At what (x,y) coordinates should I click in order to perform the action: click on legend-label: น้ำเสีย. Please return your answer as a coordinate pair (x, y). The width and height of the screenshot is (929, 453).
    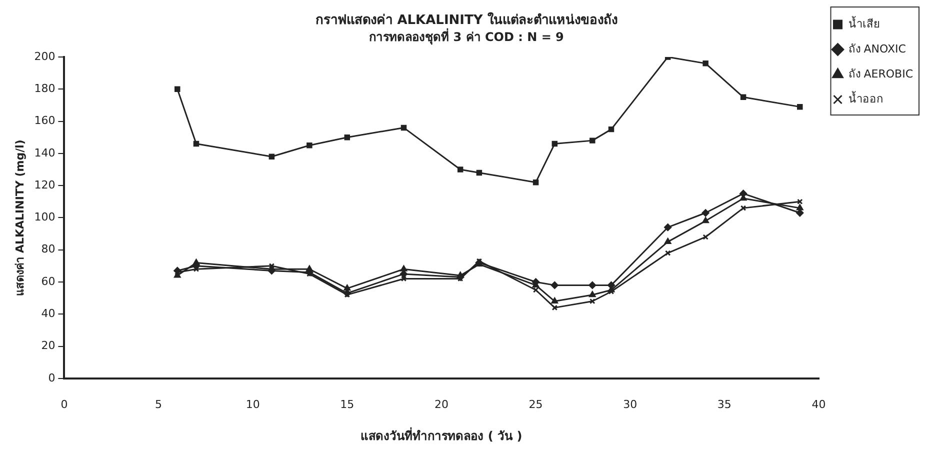
    Looking at the image, I should click on (864, 22).